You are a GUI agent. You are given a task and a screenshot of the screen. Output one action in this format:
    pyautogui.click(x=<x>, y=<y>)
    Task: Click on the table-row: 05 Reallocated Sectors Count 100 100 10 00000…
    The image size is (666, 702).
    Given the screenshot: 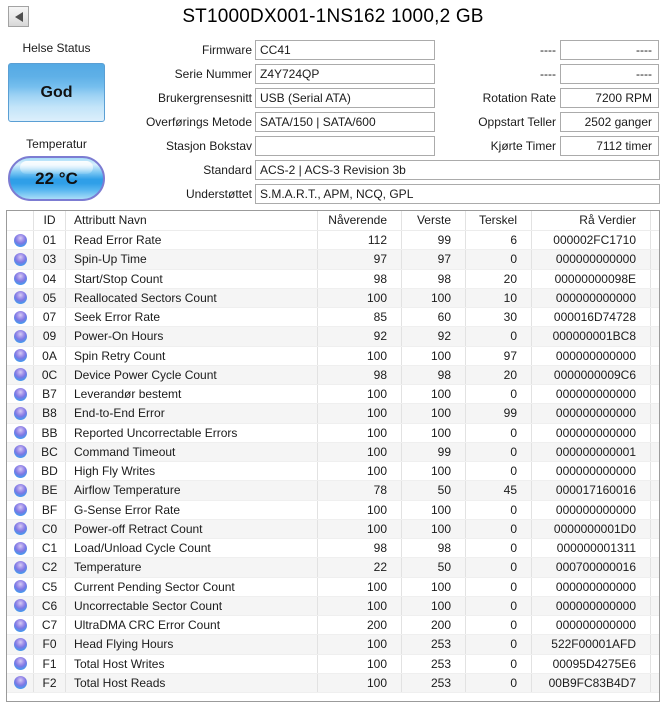 What is the action you would take?
    pyautogui.click(x=333, y=298)
    